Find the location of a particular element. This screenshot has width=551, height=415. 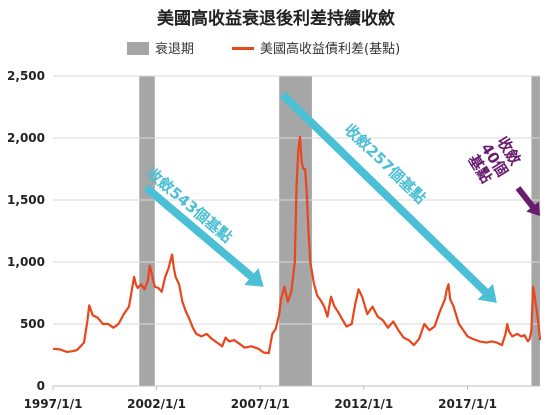

y-tick-label-1500: 1,500 is located at coordinates (26, 200).